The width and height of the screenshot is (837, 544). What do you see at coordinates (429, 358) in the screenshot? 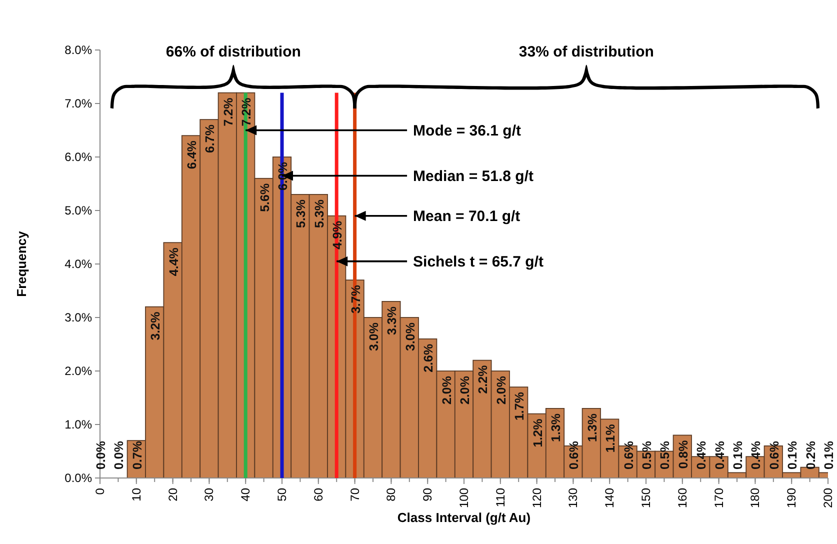
I see `data-label: 2.6%` at bounding box center [429, 358].